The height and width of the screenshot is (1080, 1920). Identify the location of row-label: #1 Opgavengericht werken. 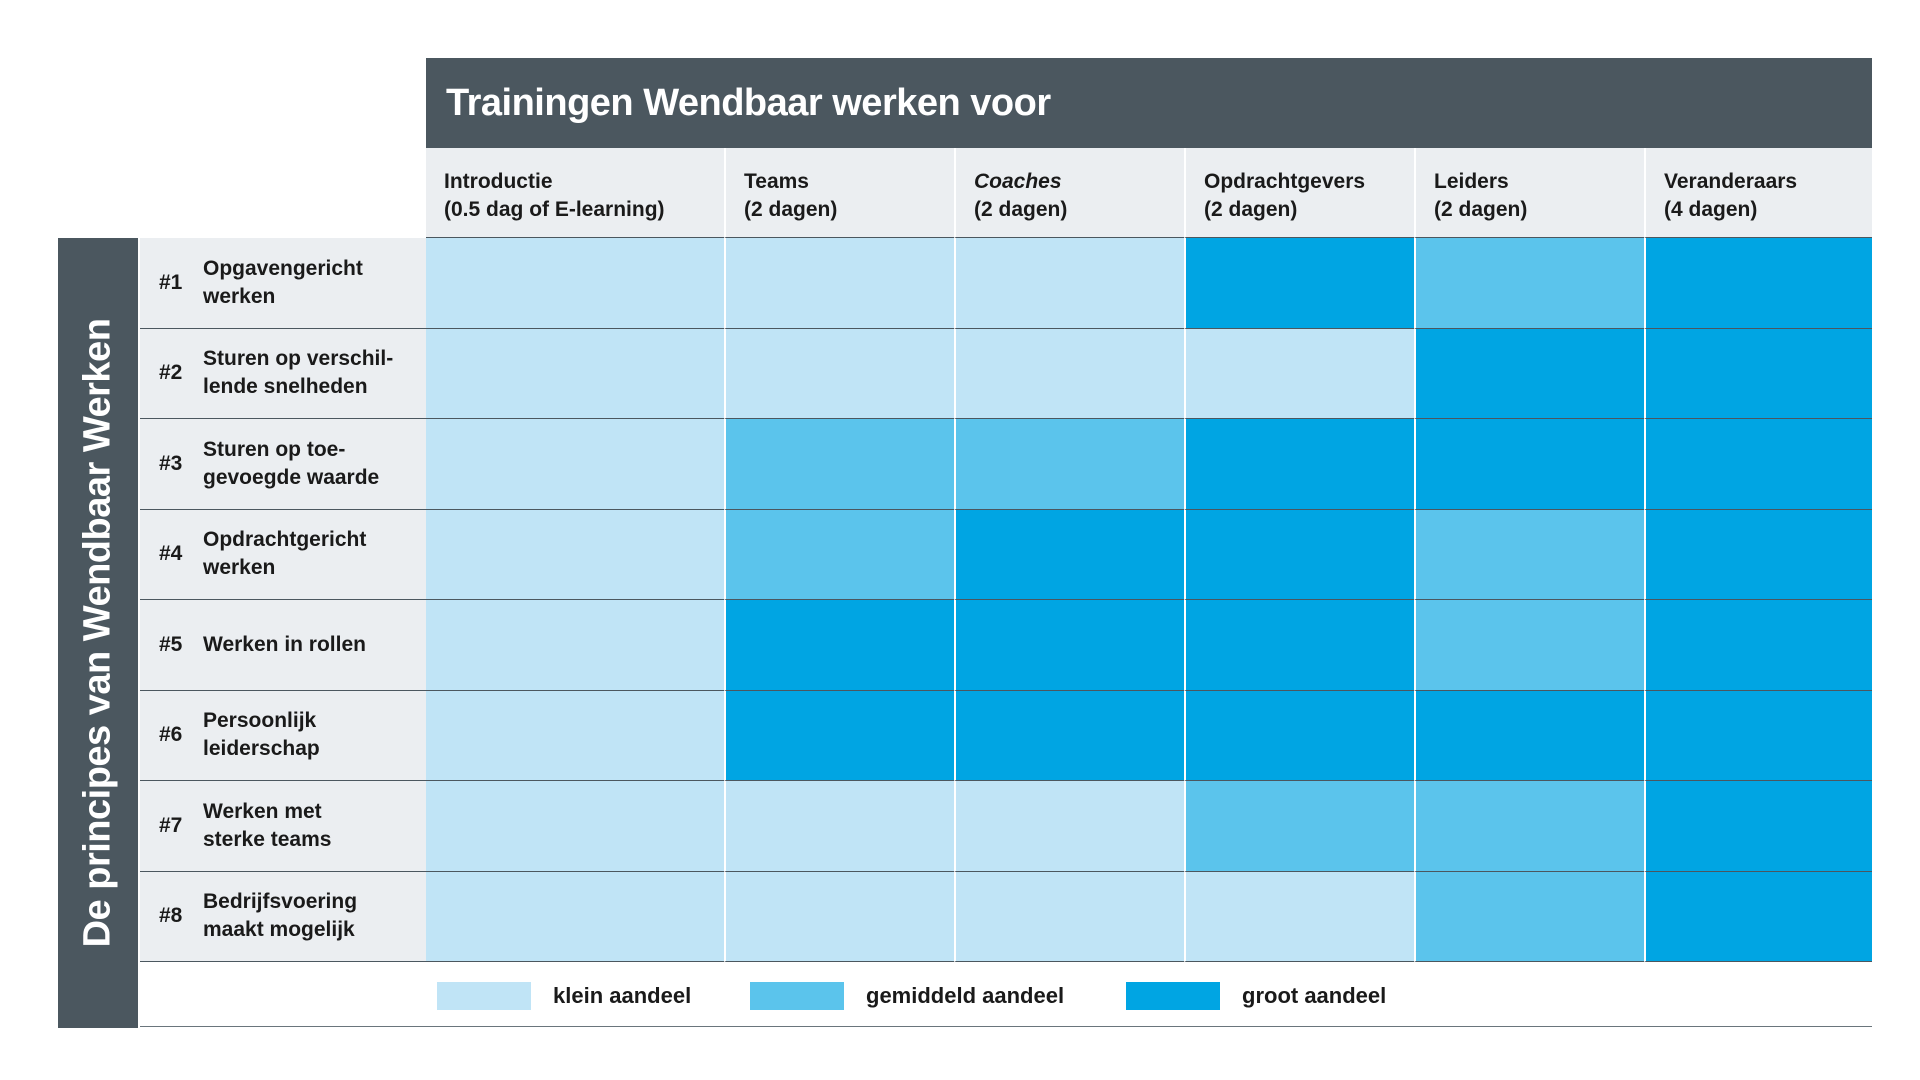
(283, 283).